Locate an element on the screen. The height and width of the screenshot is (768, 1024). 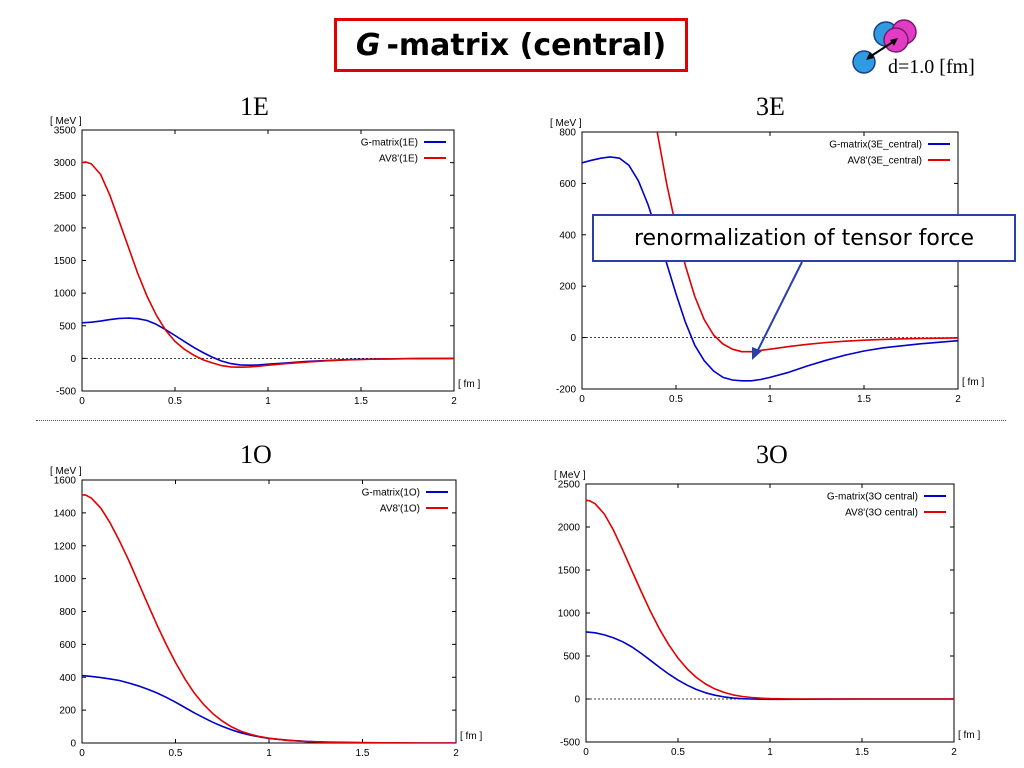
y-tick-label: 3500 is located at coordinates (65, 131).